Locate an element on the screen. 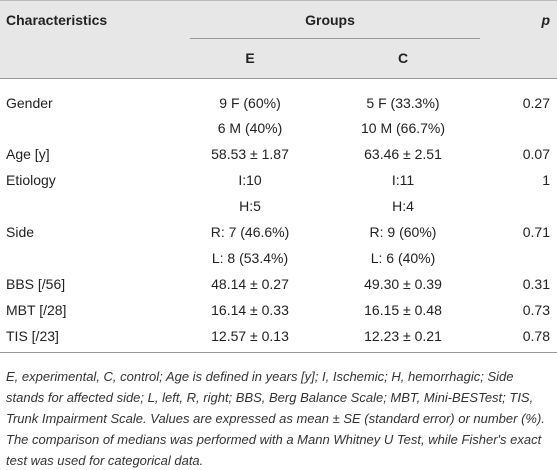  table-cell: 0.07 is located at coordinates (536, 154).